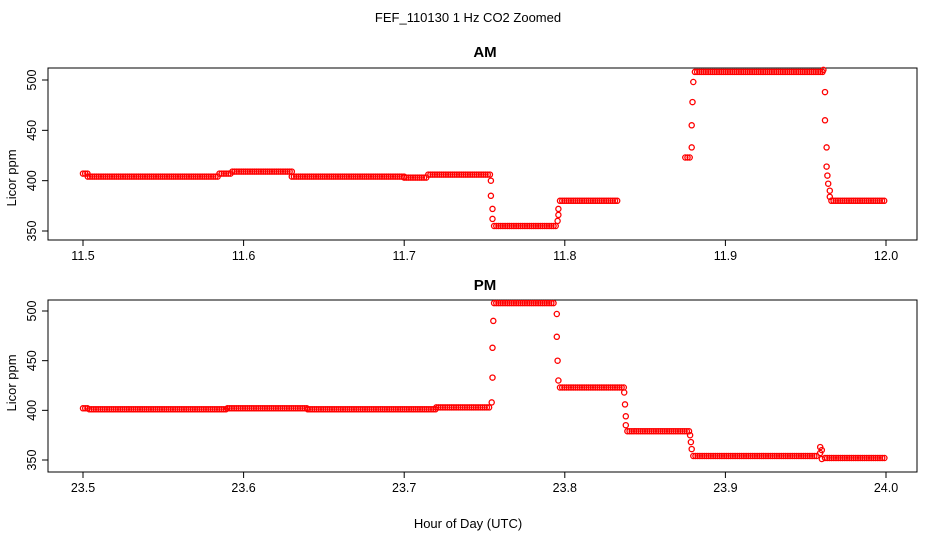 The width and height of the screenshot is (936, 540). I want to click on x-tick-label: 11.9, so click(725, 256).